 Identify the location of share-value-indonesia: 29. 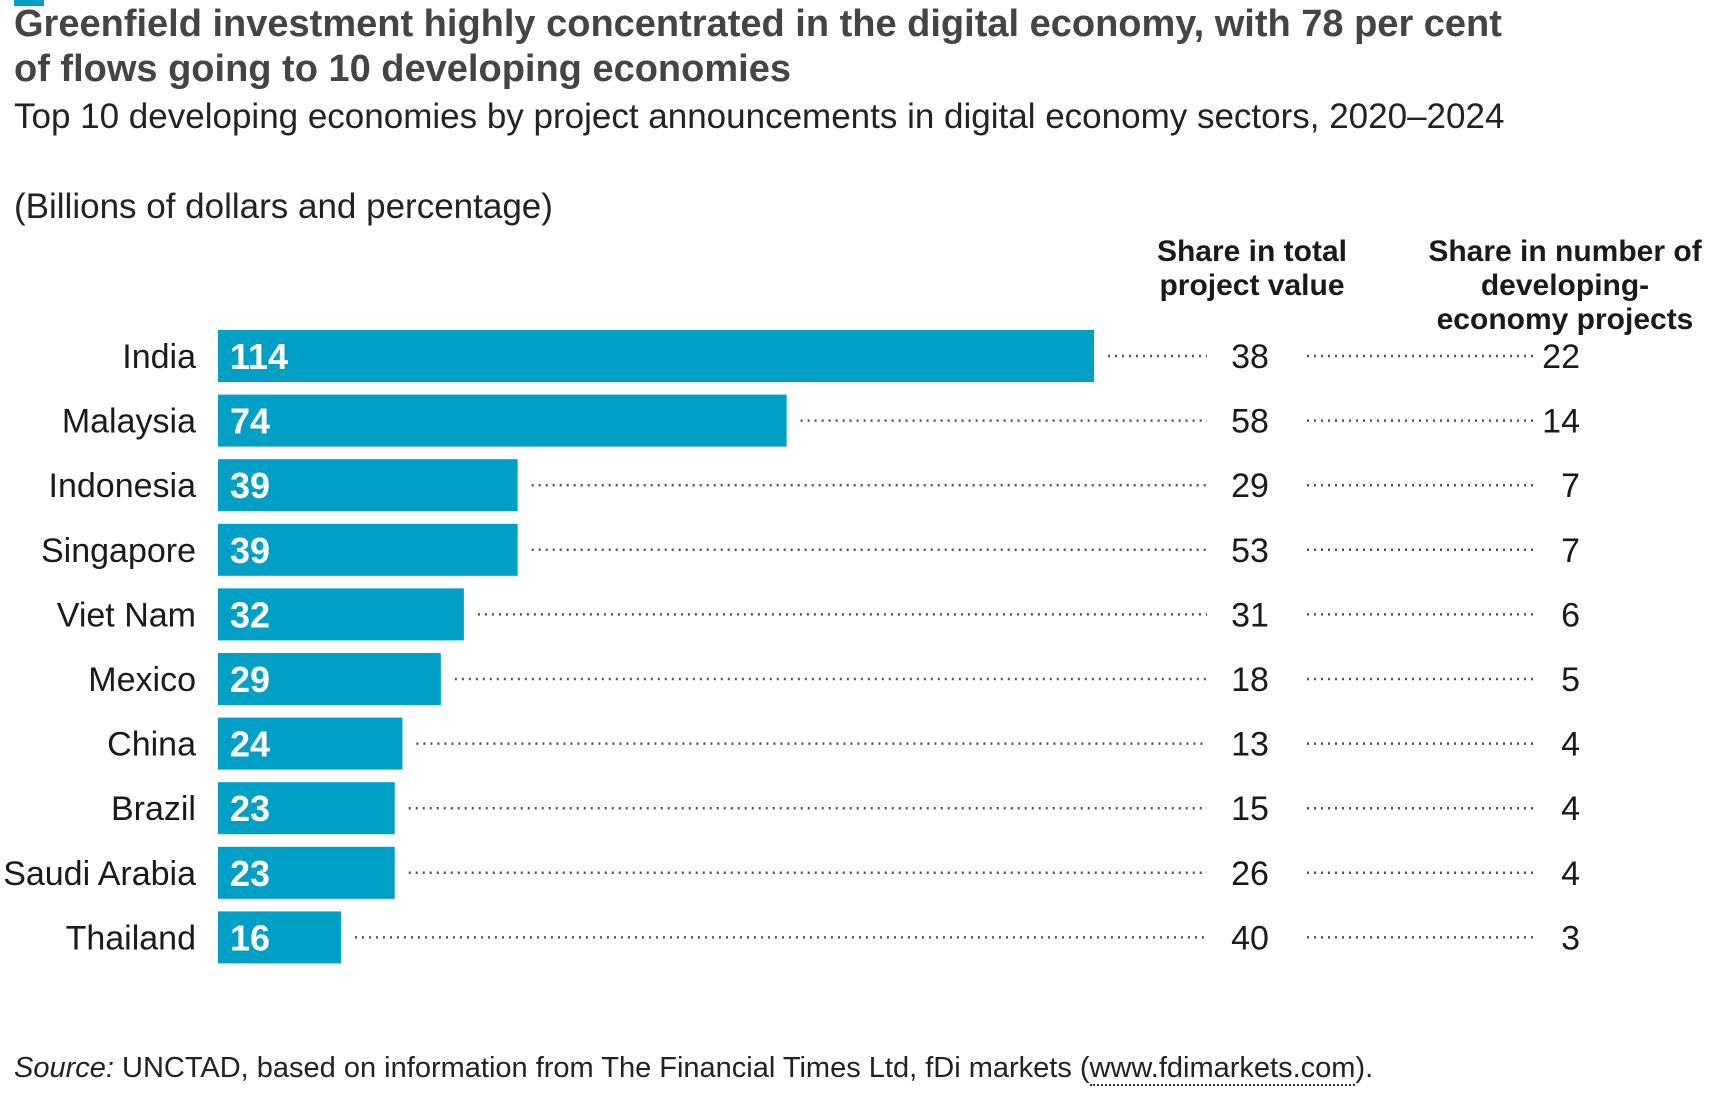
(1250, 486).